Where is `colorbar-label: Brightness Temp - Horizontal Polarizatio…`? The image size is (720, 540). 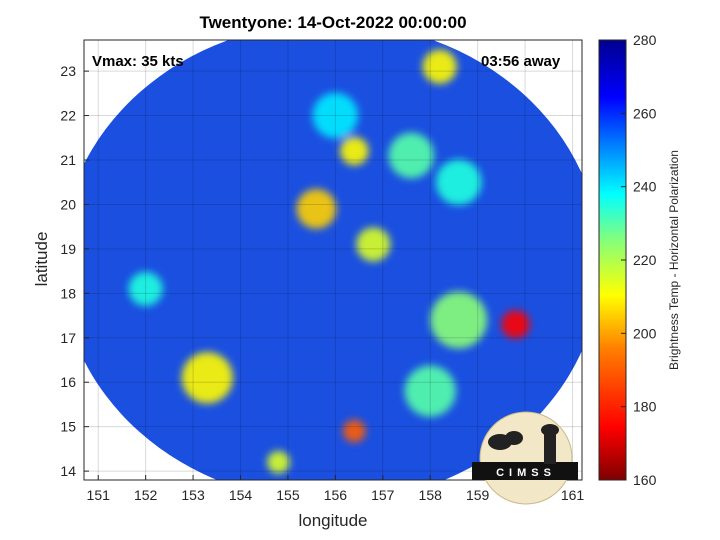
colorbar-label: Brightness Temp - Horizontal Polarizatio… is located at coordinates (674, 260).